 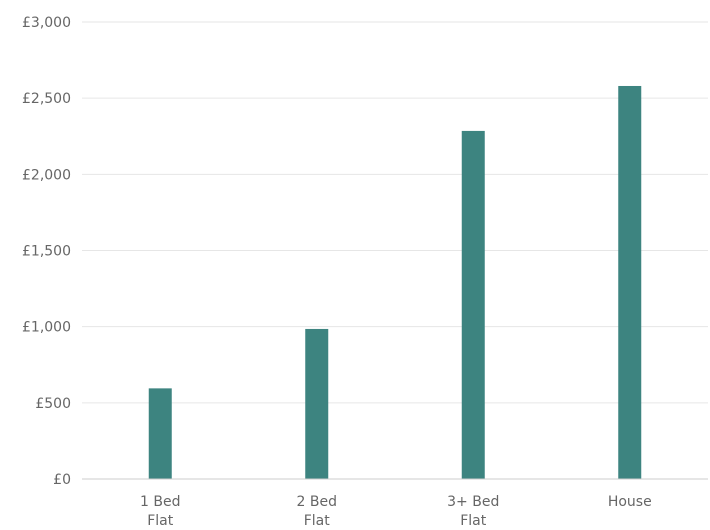 I want to click on x-tick-label: 2 Bed Flat, so click(x=317, y=511).